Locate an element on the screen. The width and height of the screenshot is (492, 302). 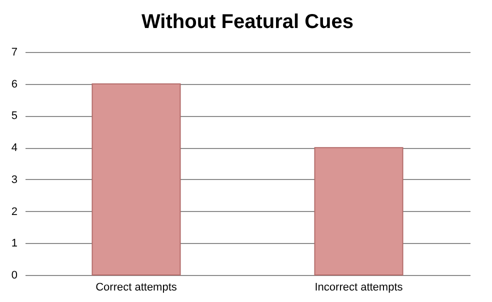
y-tick-label: 2 is located at coordinates (14, 212).